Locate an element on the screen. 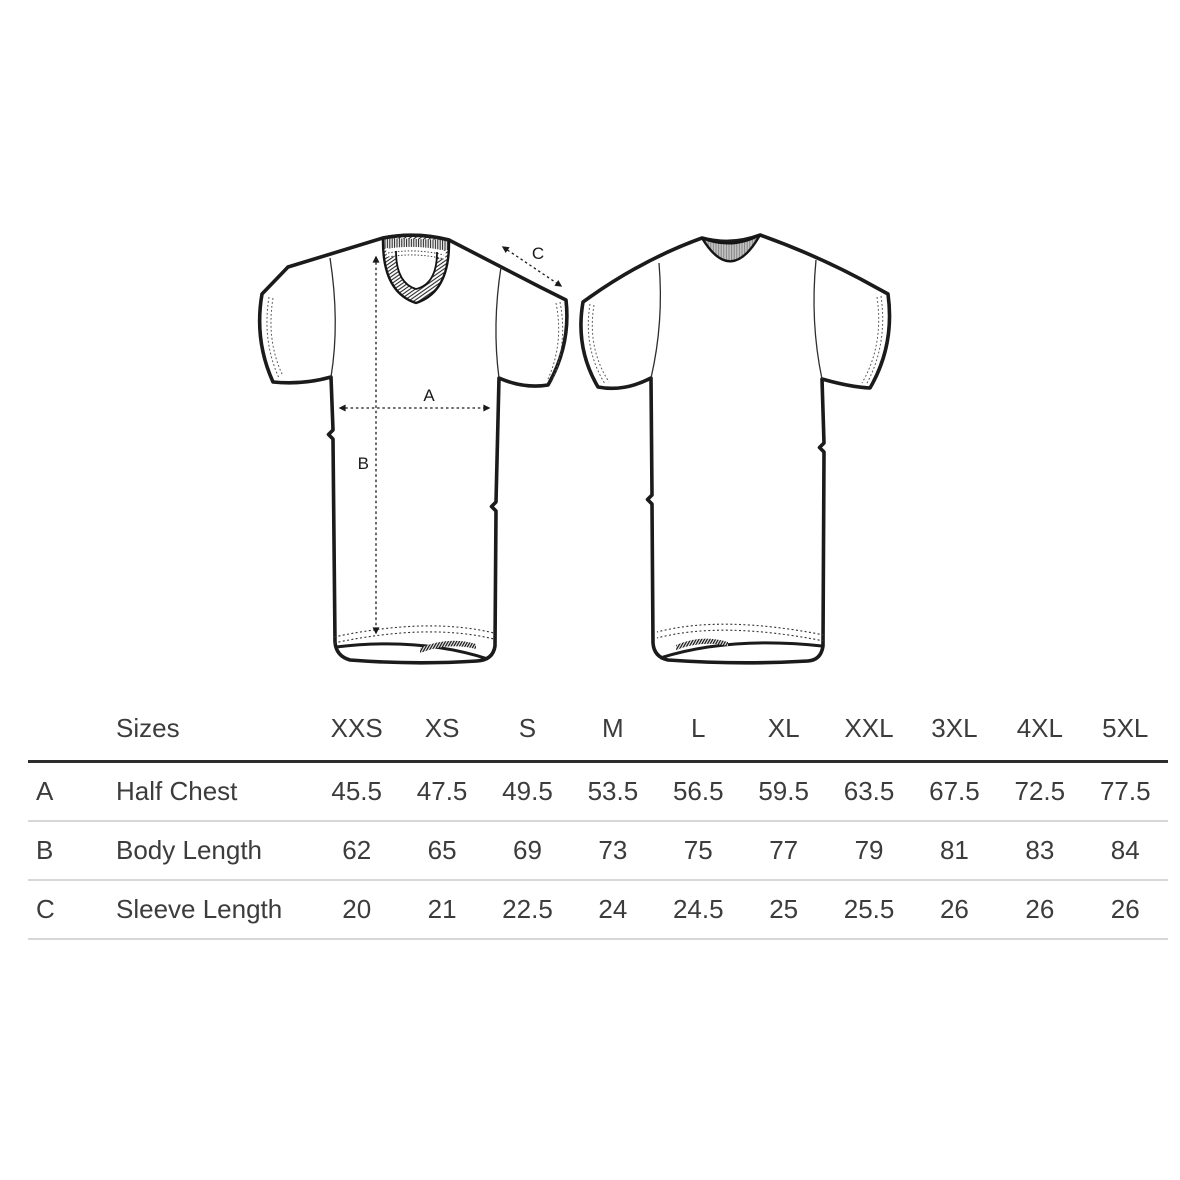 Image resolution: width=1180 pixels, height=1180 pixels. measurement-value: 25 is located at coordinates (783, 910).